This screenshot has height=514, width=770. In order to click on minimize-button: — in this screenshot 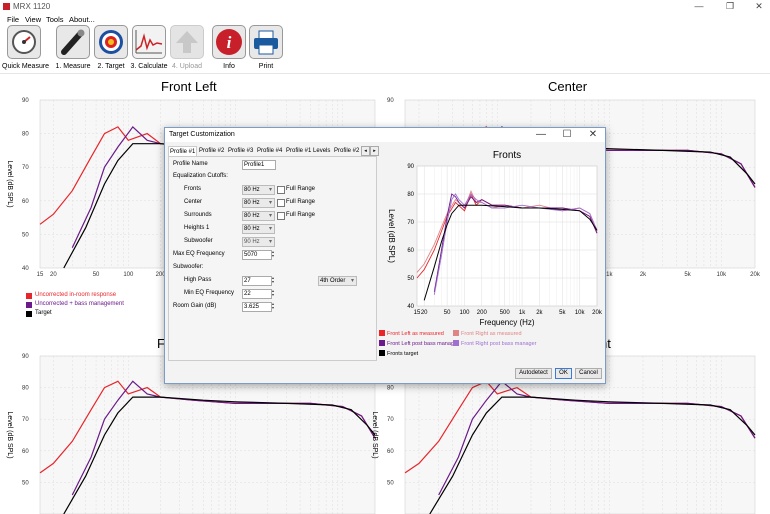, I will do `click(699, 6)`.